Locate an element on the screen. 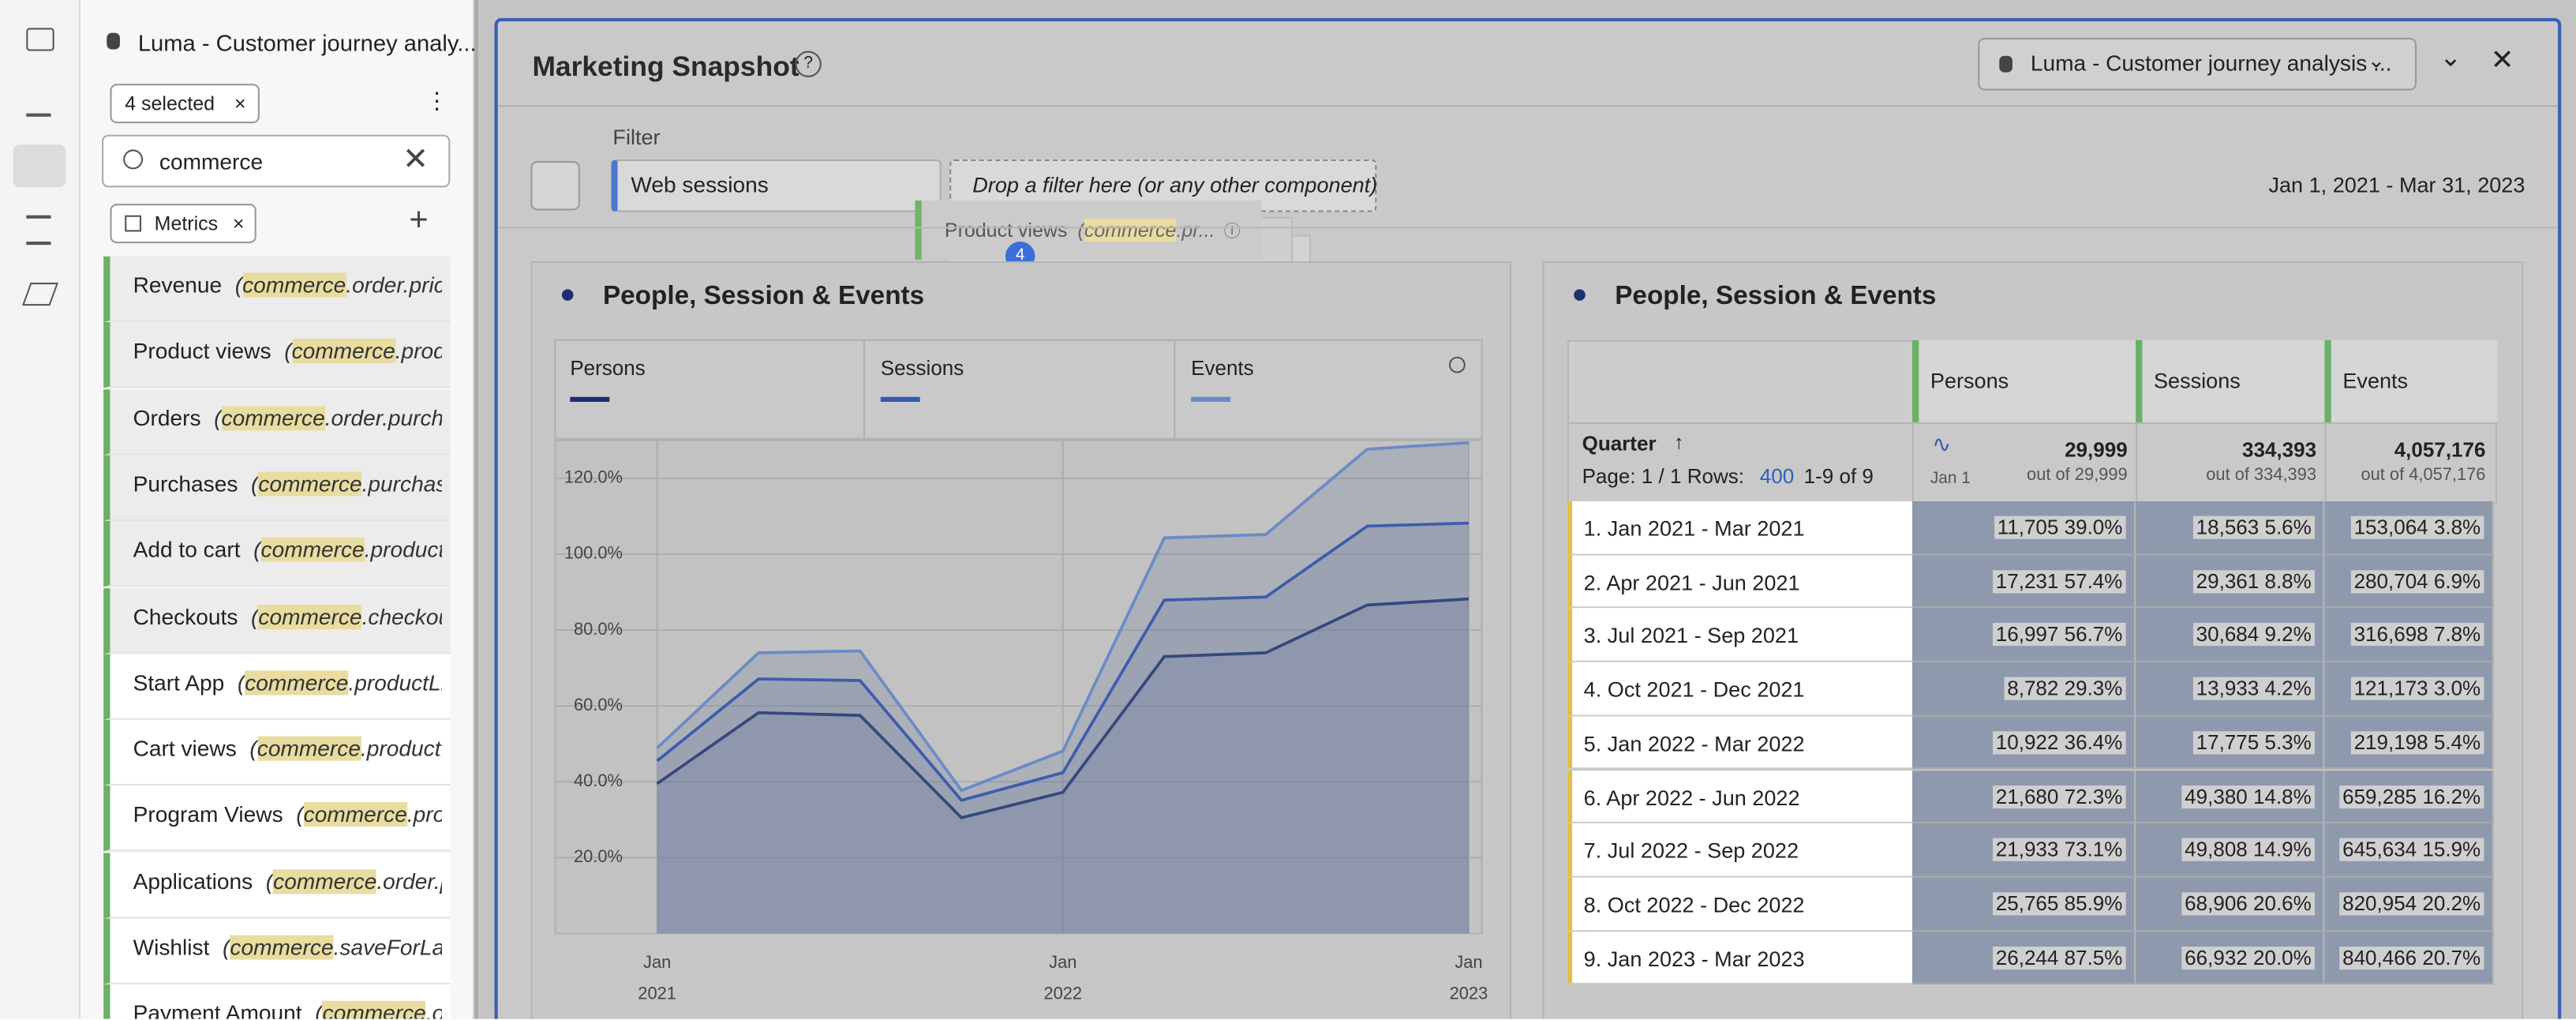 The image size is (2576, 1020). dimension-name: Quarter is located at coordinates (1619, 444).